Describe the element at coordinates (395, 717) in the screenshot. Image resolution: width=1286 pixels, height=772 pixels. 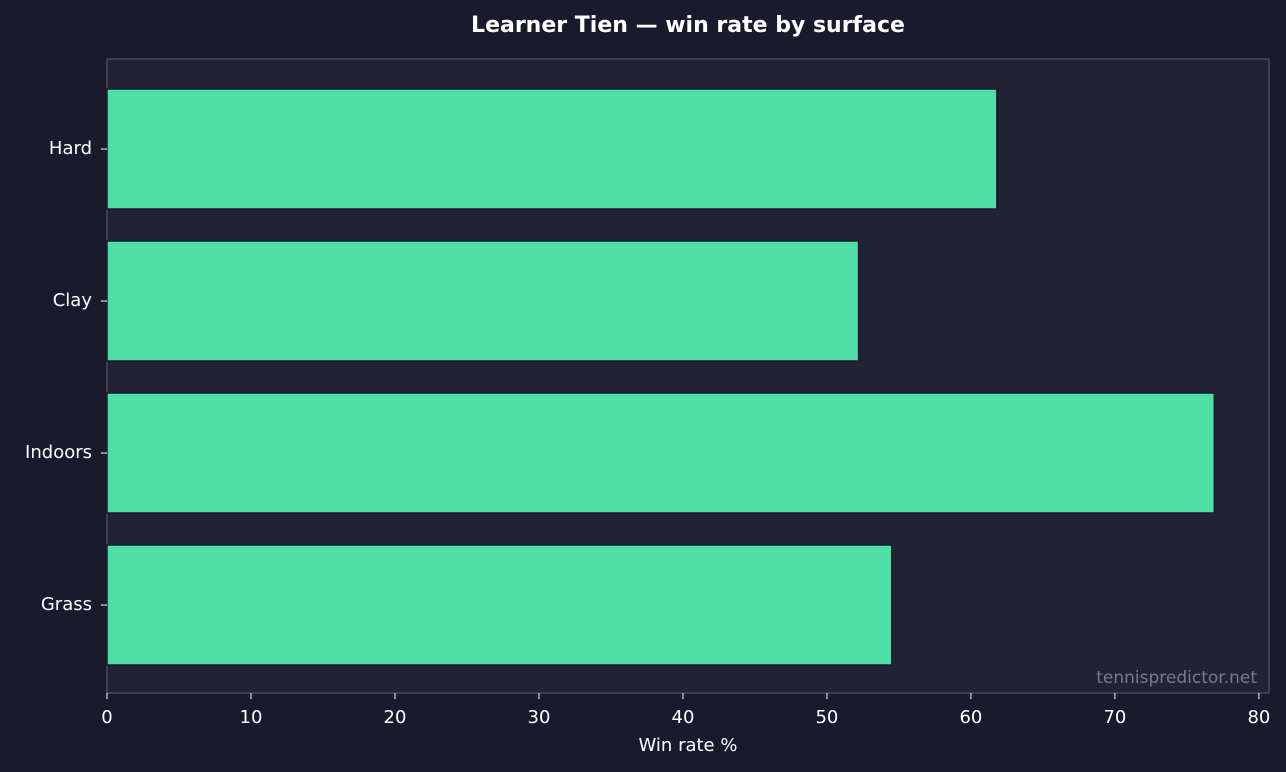
I see `x-tick-label: 20` at that location.